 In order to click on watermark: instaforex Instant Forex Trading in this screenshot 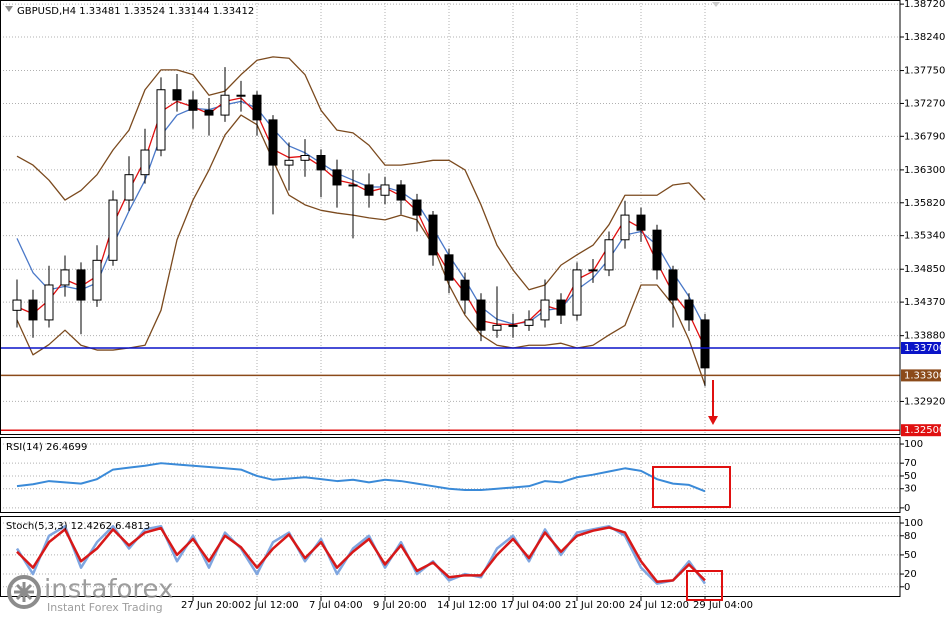, I will do `click(90, 594)`.